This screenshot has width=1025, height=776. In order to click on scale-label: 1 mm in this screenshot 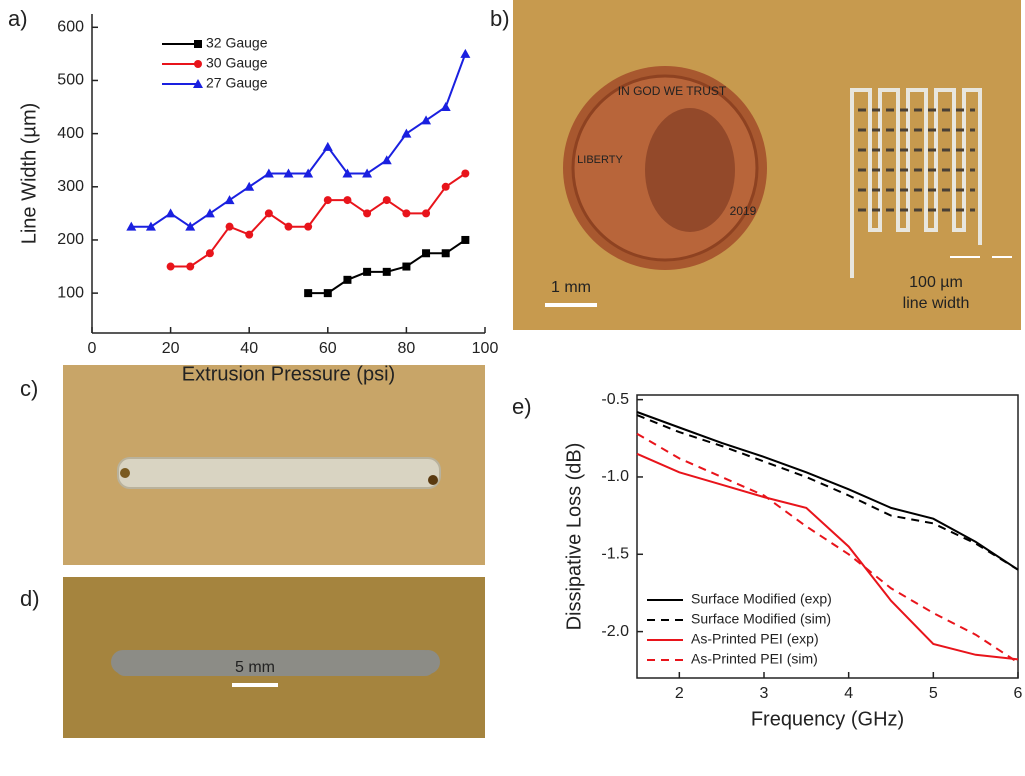, I will do `click(571, 287)`.